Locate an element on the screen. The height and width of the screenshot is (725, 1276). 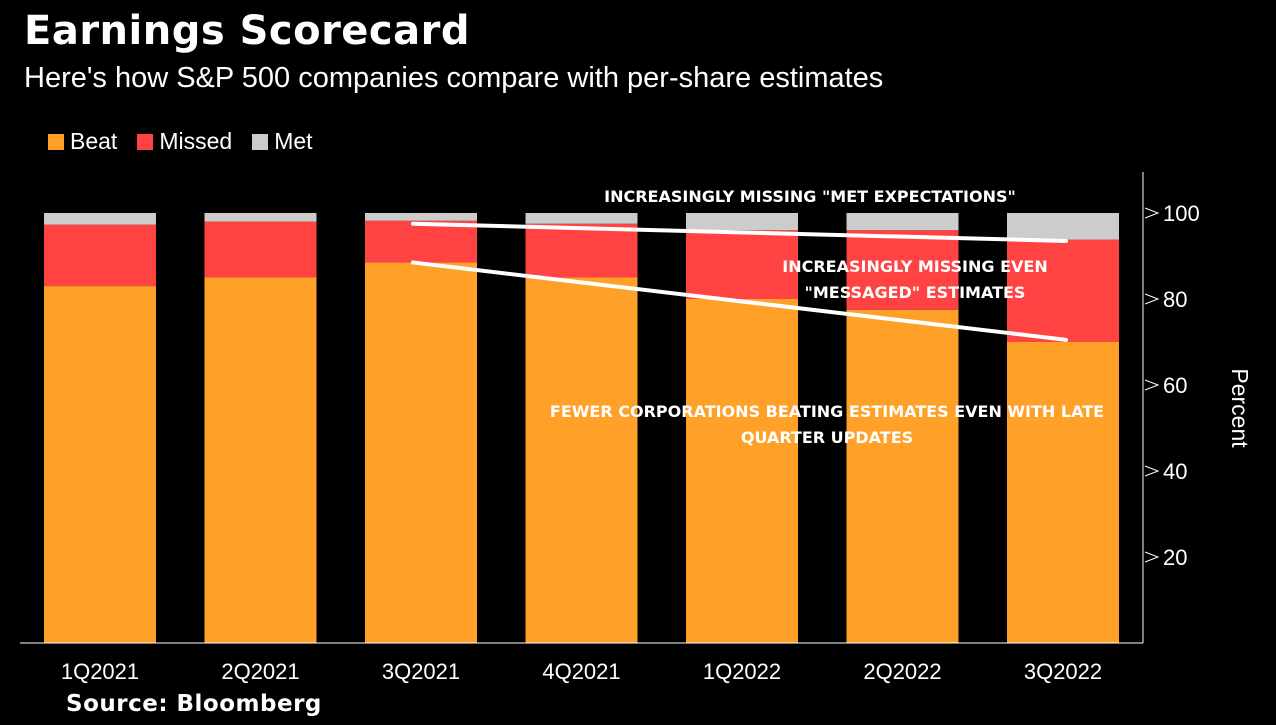
bar-beat-1q2021 is located at coordinates (100, 464).